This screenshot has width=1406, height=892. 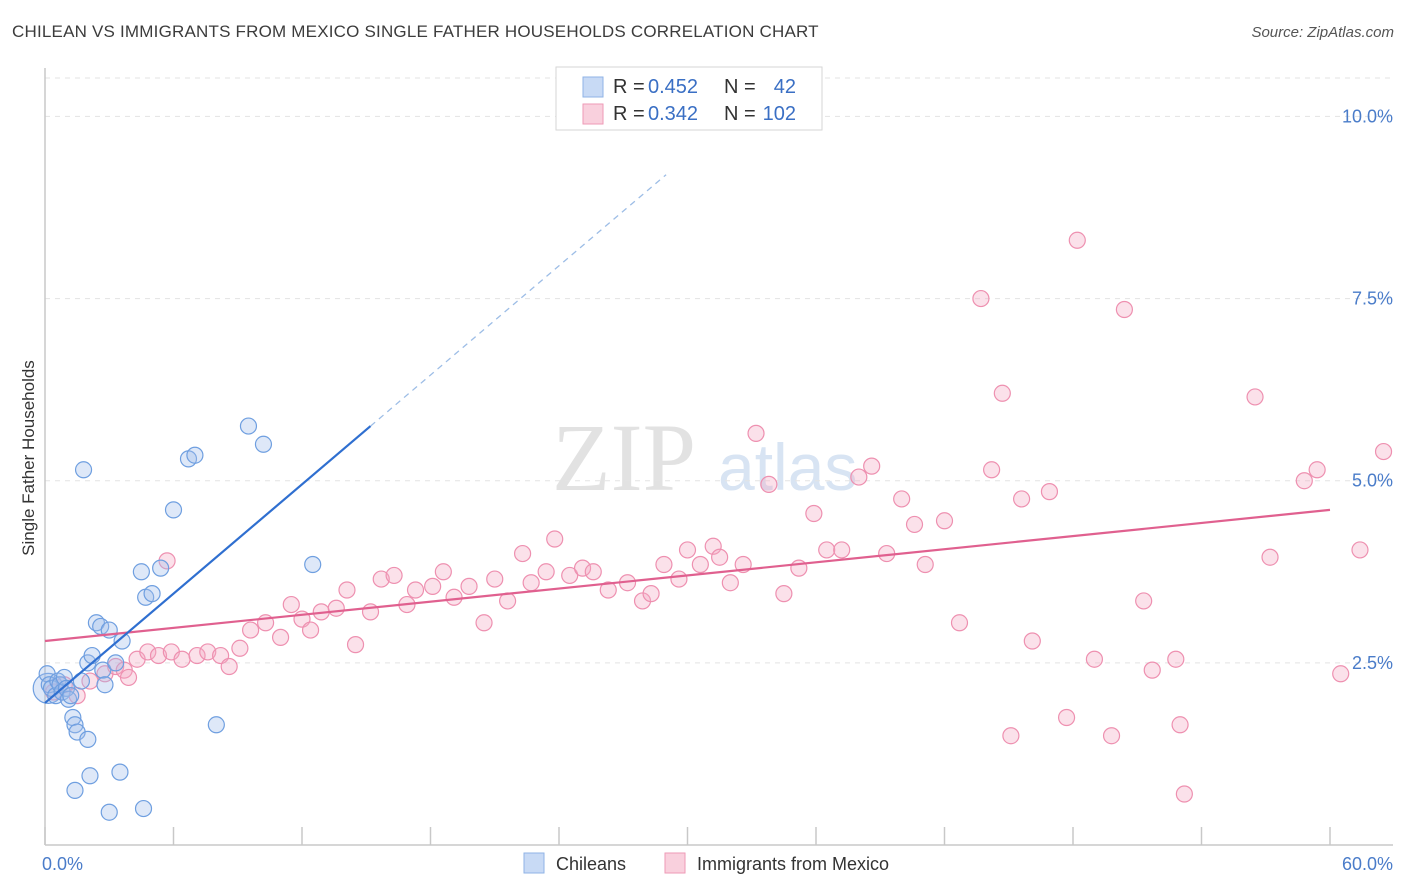 I want to click on bottom-legend-label-chileans: Chileans, so click(x=591, y=864).